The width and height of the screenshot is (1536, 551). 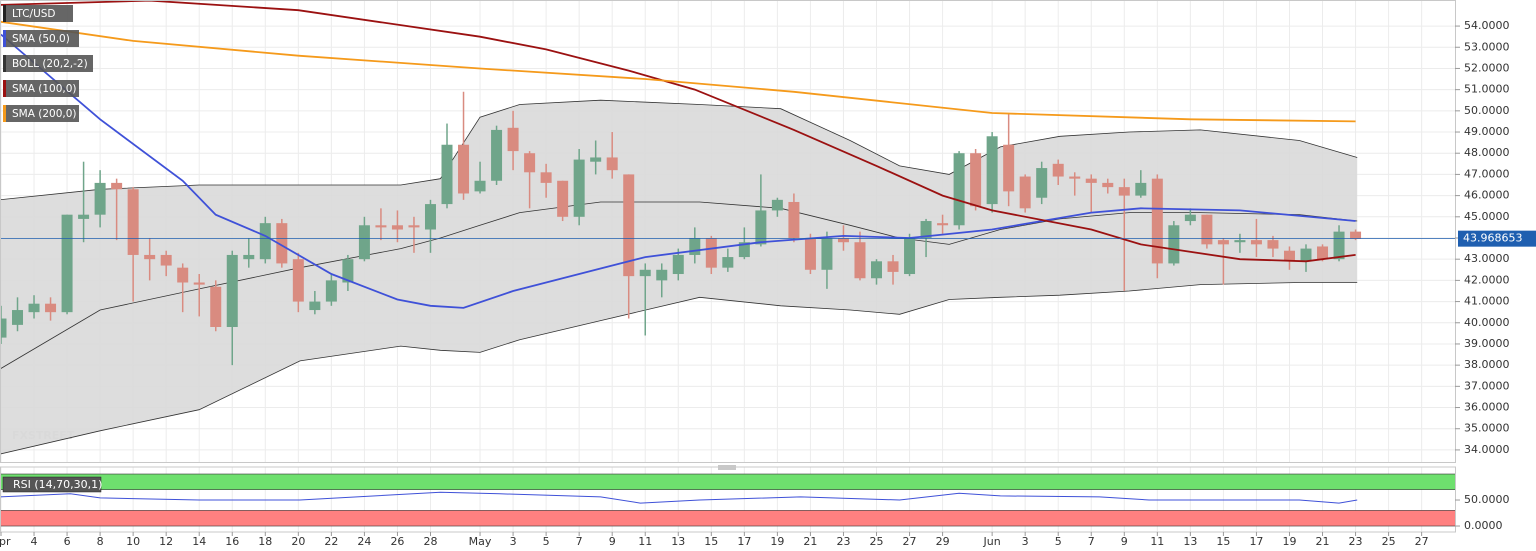 What do you see at coordinates (1190, 541) in the screenshot?
I see `x-tick-label: 13` at bounding box center [1190, 541].